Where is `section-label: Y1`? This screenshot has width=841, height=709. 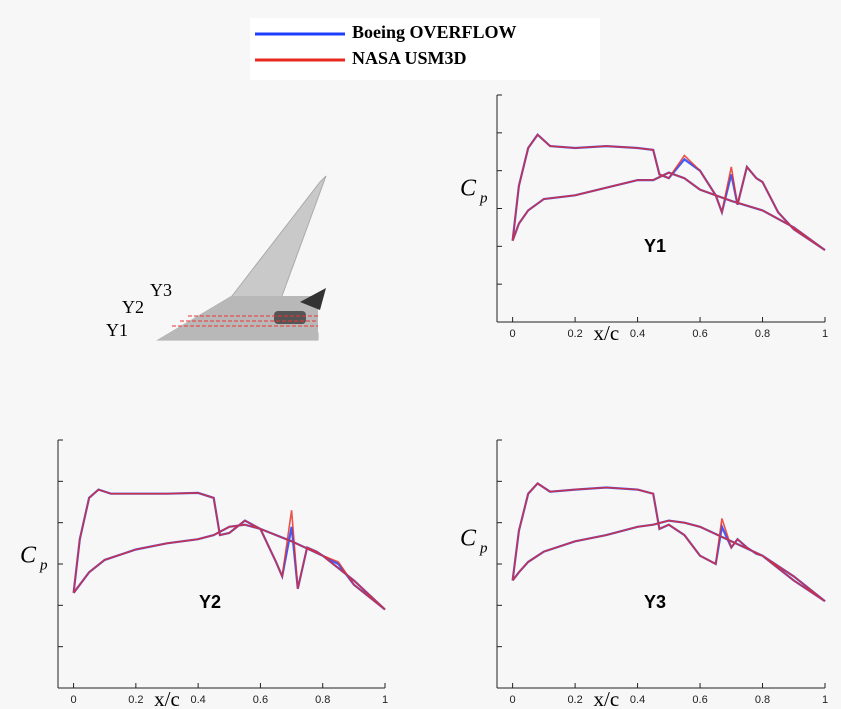 section-label: Y1 is located at coordinates (117, 330).